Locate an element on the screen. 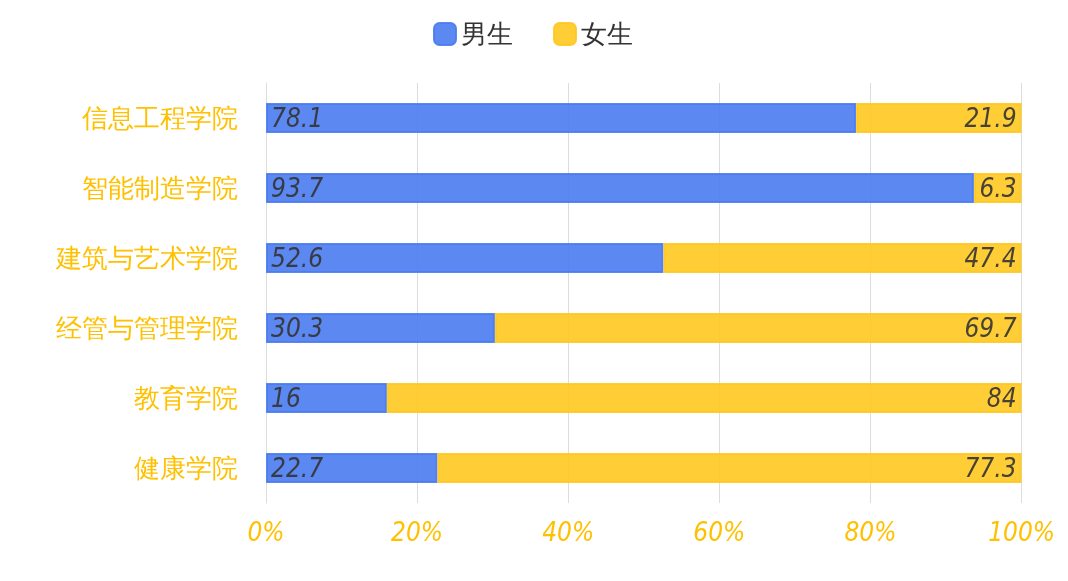 The image size is (1068, 581). y-tick-label: 教育学院 is located at coordinates (186, 398).